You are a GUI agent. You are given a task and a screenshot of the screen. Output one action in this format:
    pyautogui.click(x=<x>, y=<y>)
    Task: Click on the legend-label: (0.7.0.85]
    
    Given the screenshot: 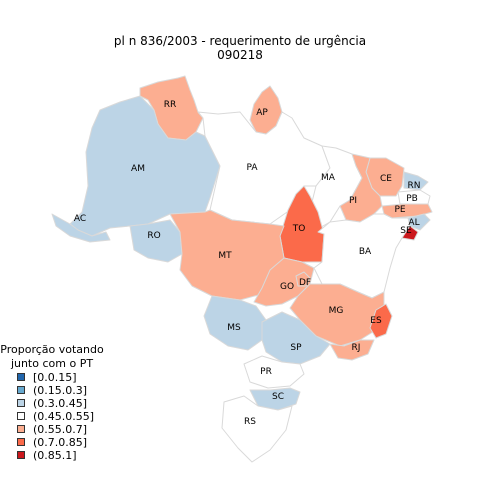 What is the action you would take?
    pyautogui.click(x=60, y=442)
    